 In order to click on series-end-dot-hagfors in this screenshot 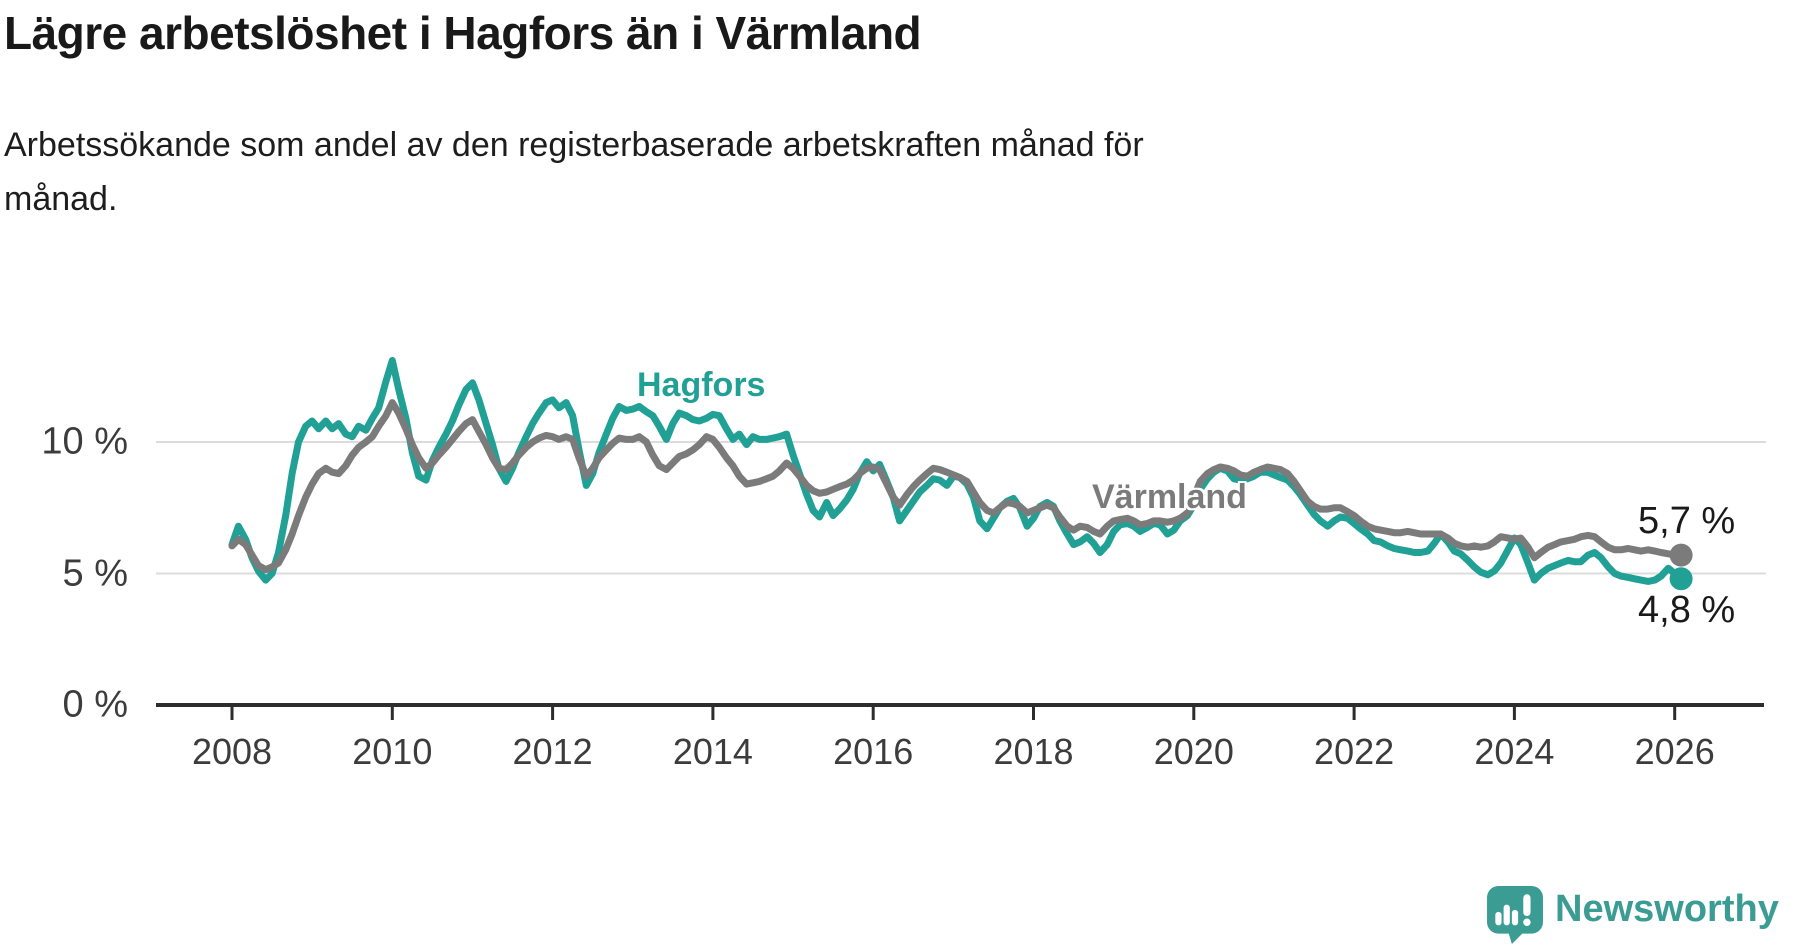, I will do `click(1681, 579)`.